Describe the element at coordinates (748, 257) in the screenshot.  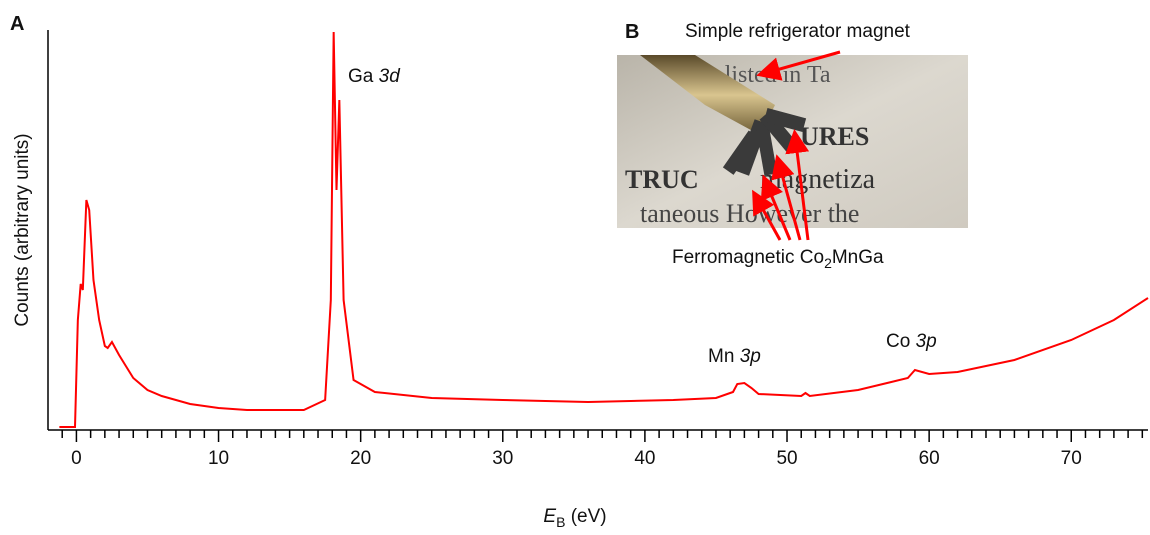
I see `sample-label-part: Ferromagnetic Co` at that location.